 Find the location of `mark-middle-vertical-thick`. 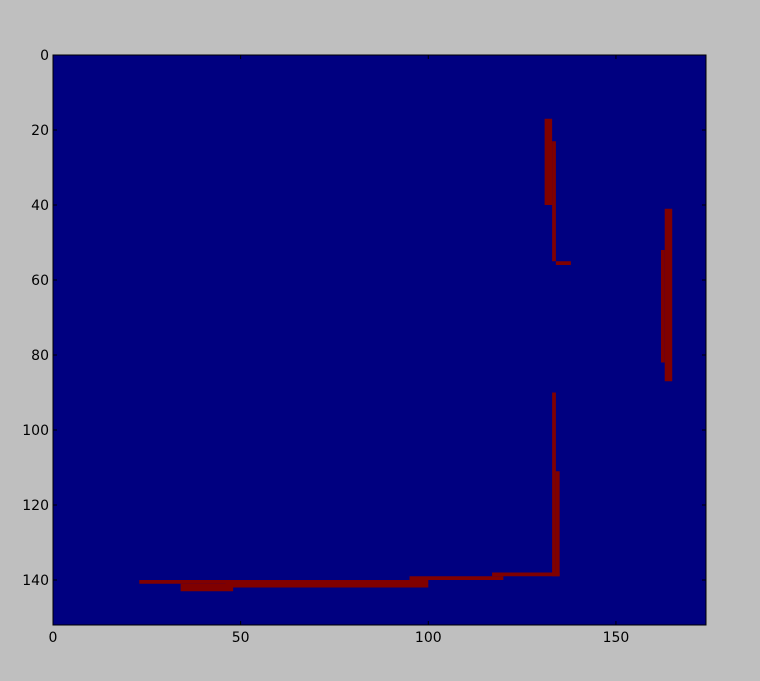

mark-middle-vertical-thick is located at coordinates (557, 524).